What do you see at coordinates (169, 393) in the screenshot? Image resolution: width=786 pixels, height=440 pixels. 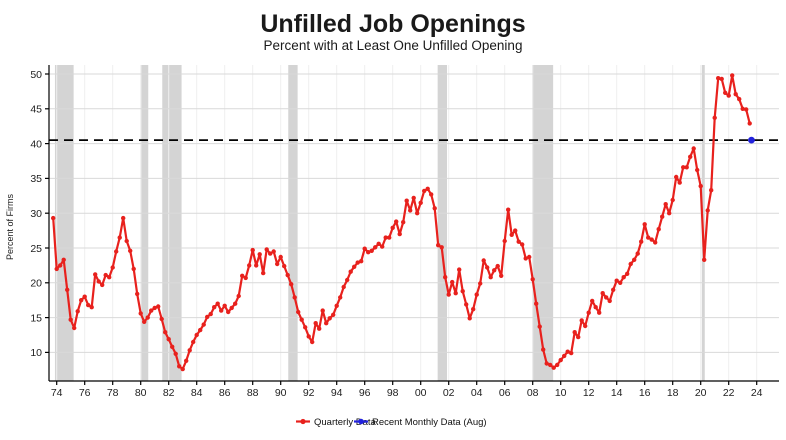 I see `x-tick-label: 82` at bounding box center [169, 393].